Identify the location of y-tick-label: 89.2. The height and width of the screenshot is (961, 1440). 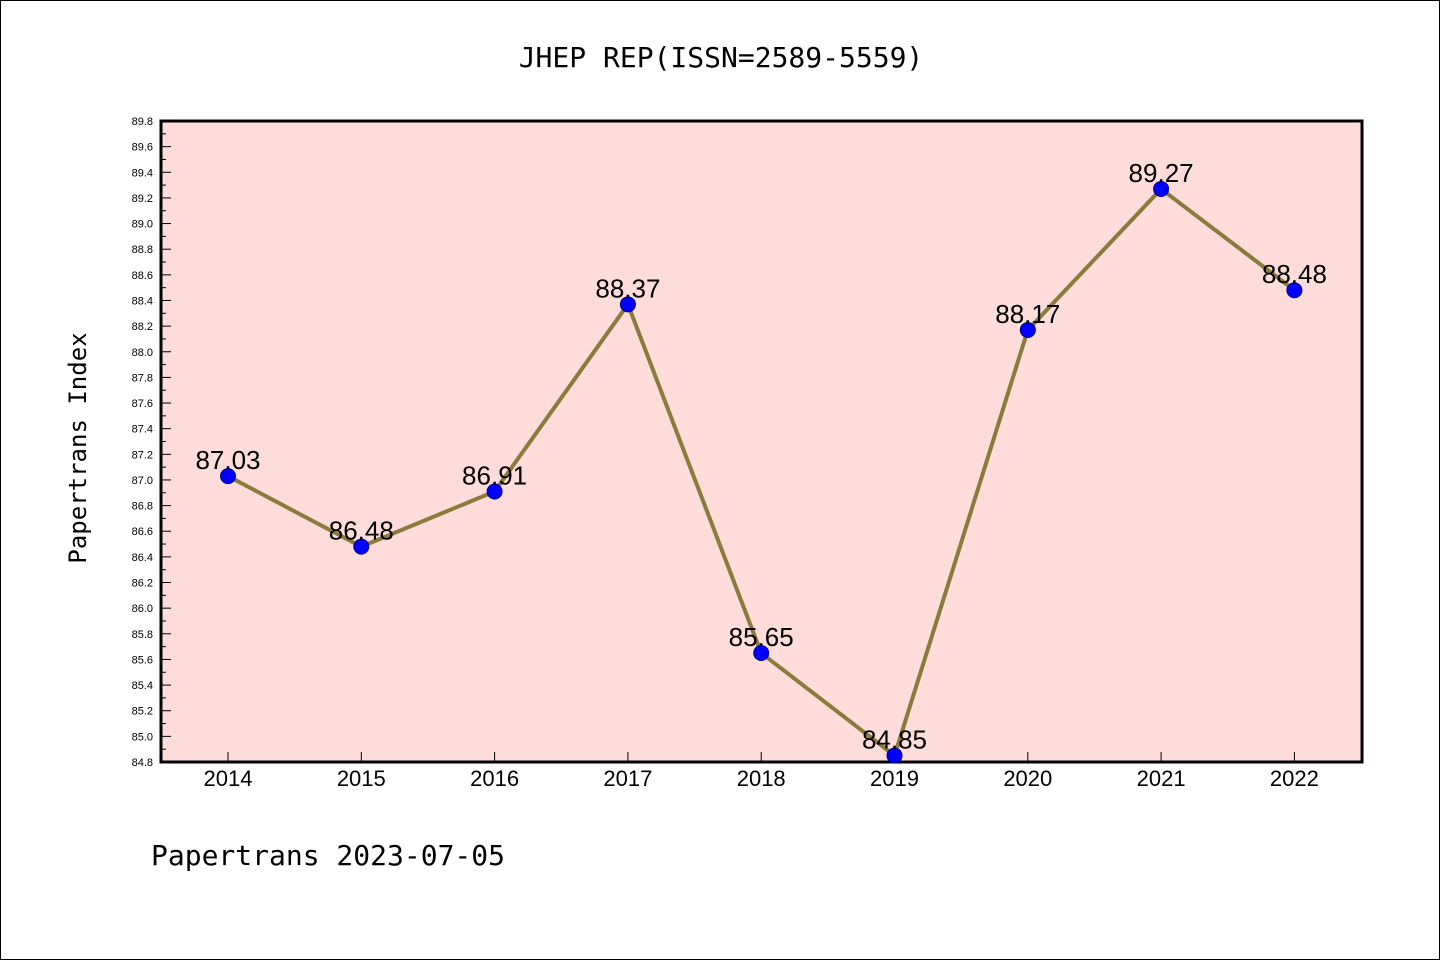
(142, 199).